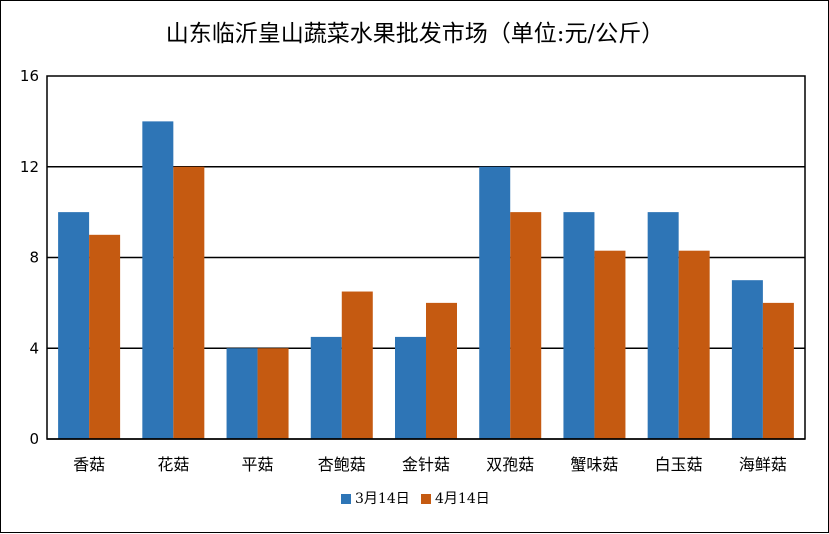 This screenshot has width=829, height=534. What do you see at coordinates (763, 464) in the screenshot?
I see `x-tick-label: 海鲜菇` at bounding box center [763, 464].